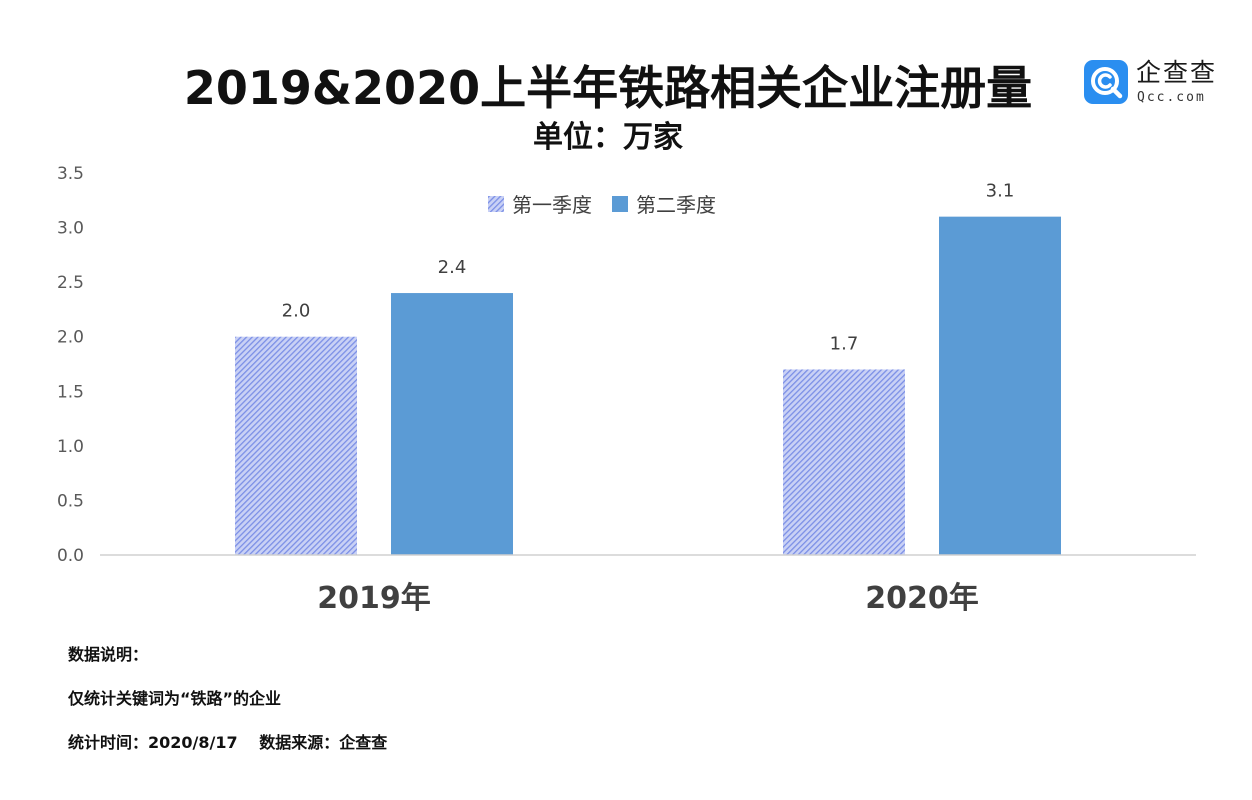 This screenshot has height=800, width=1252. I want to click on legend-label: 第一季度, so click(552, 205).